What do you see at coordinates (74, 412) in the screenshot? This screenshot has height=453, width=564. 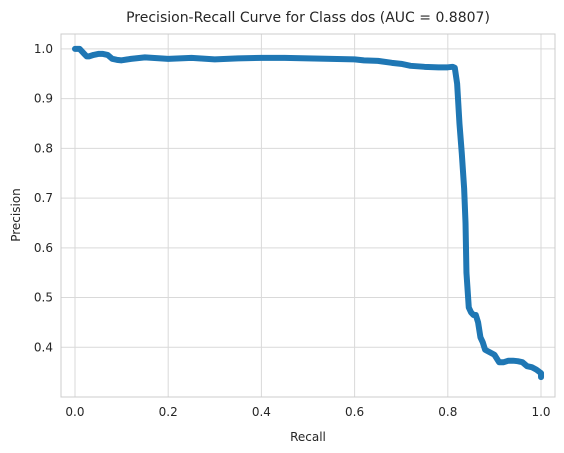 I see `x-tick-label: 0.0` at bounding box center [74, 412].